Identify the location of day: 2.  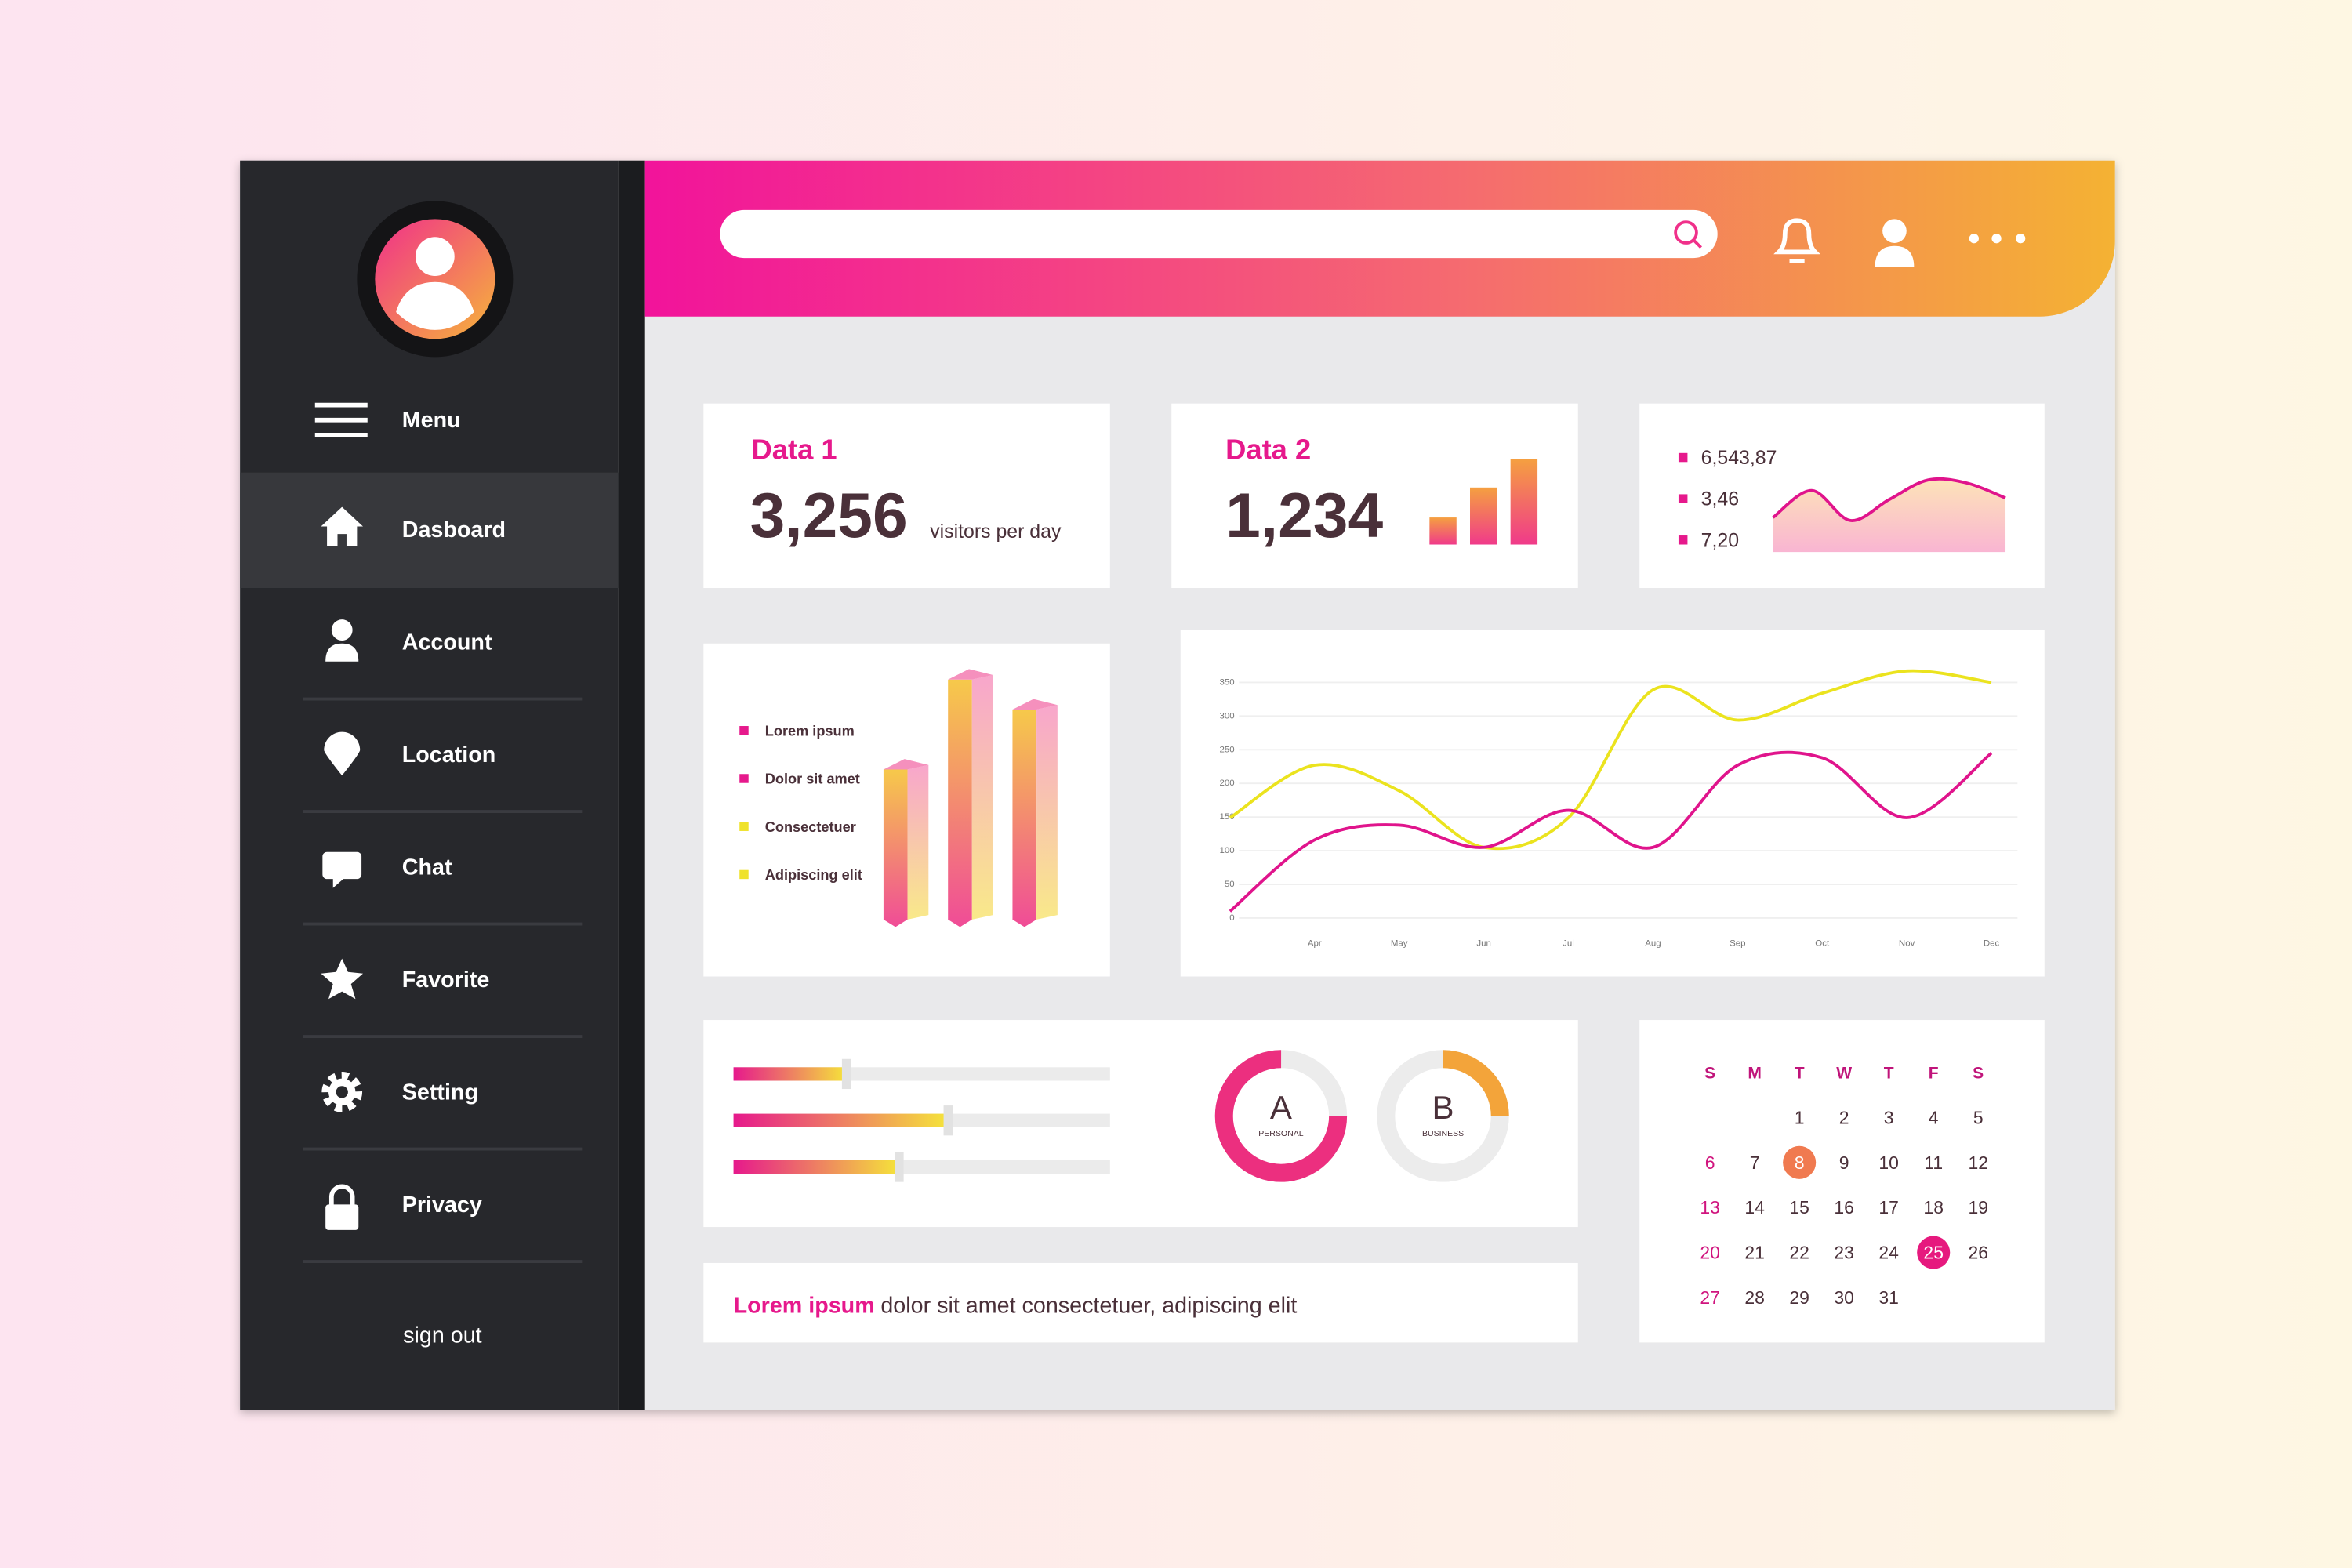
(1844, 1117).